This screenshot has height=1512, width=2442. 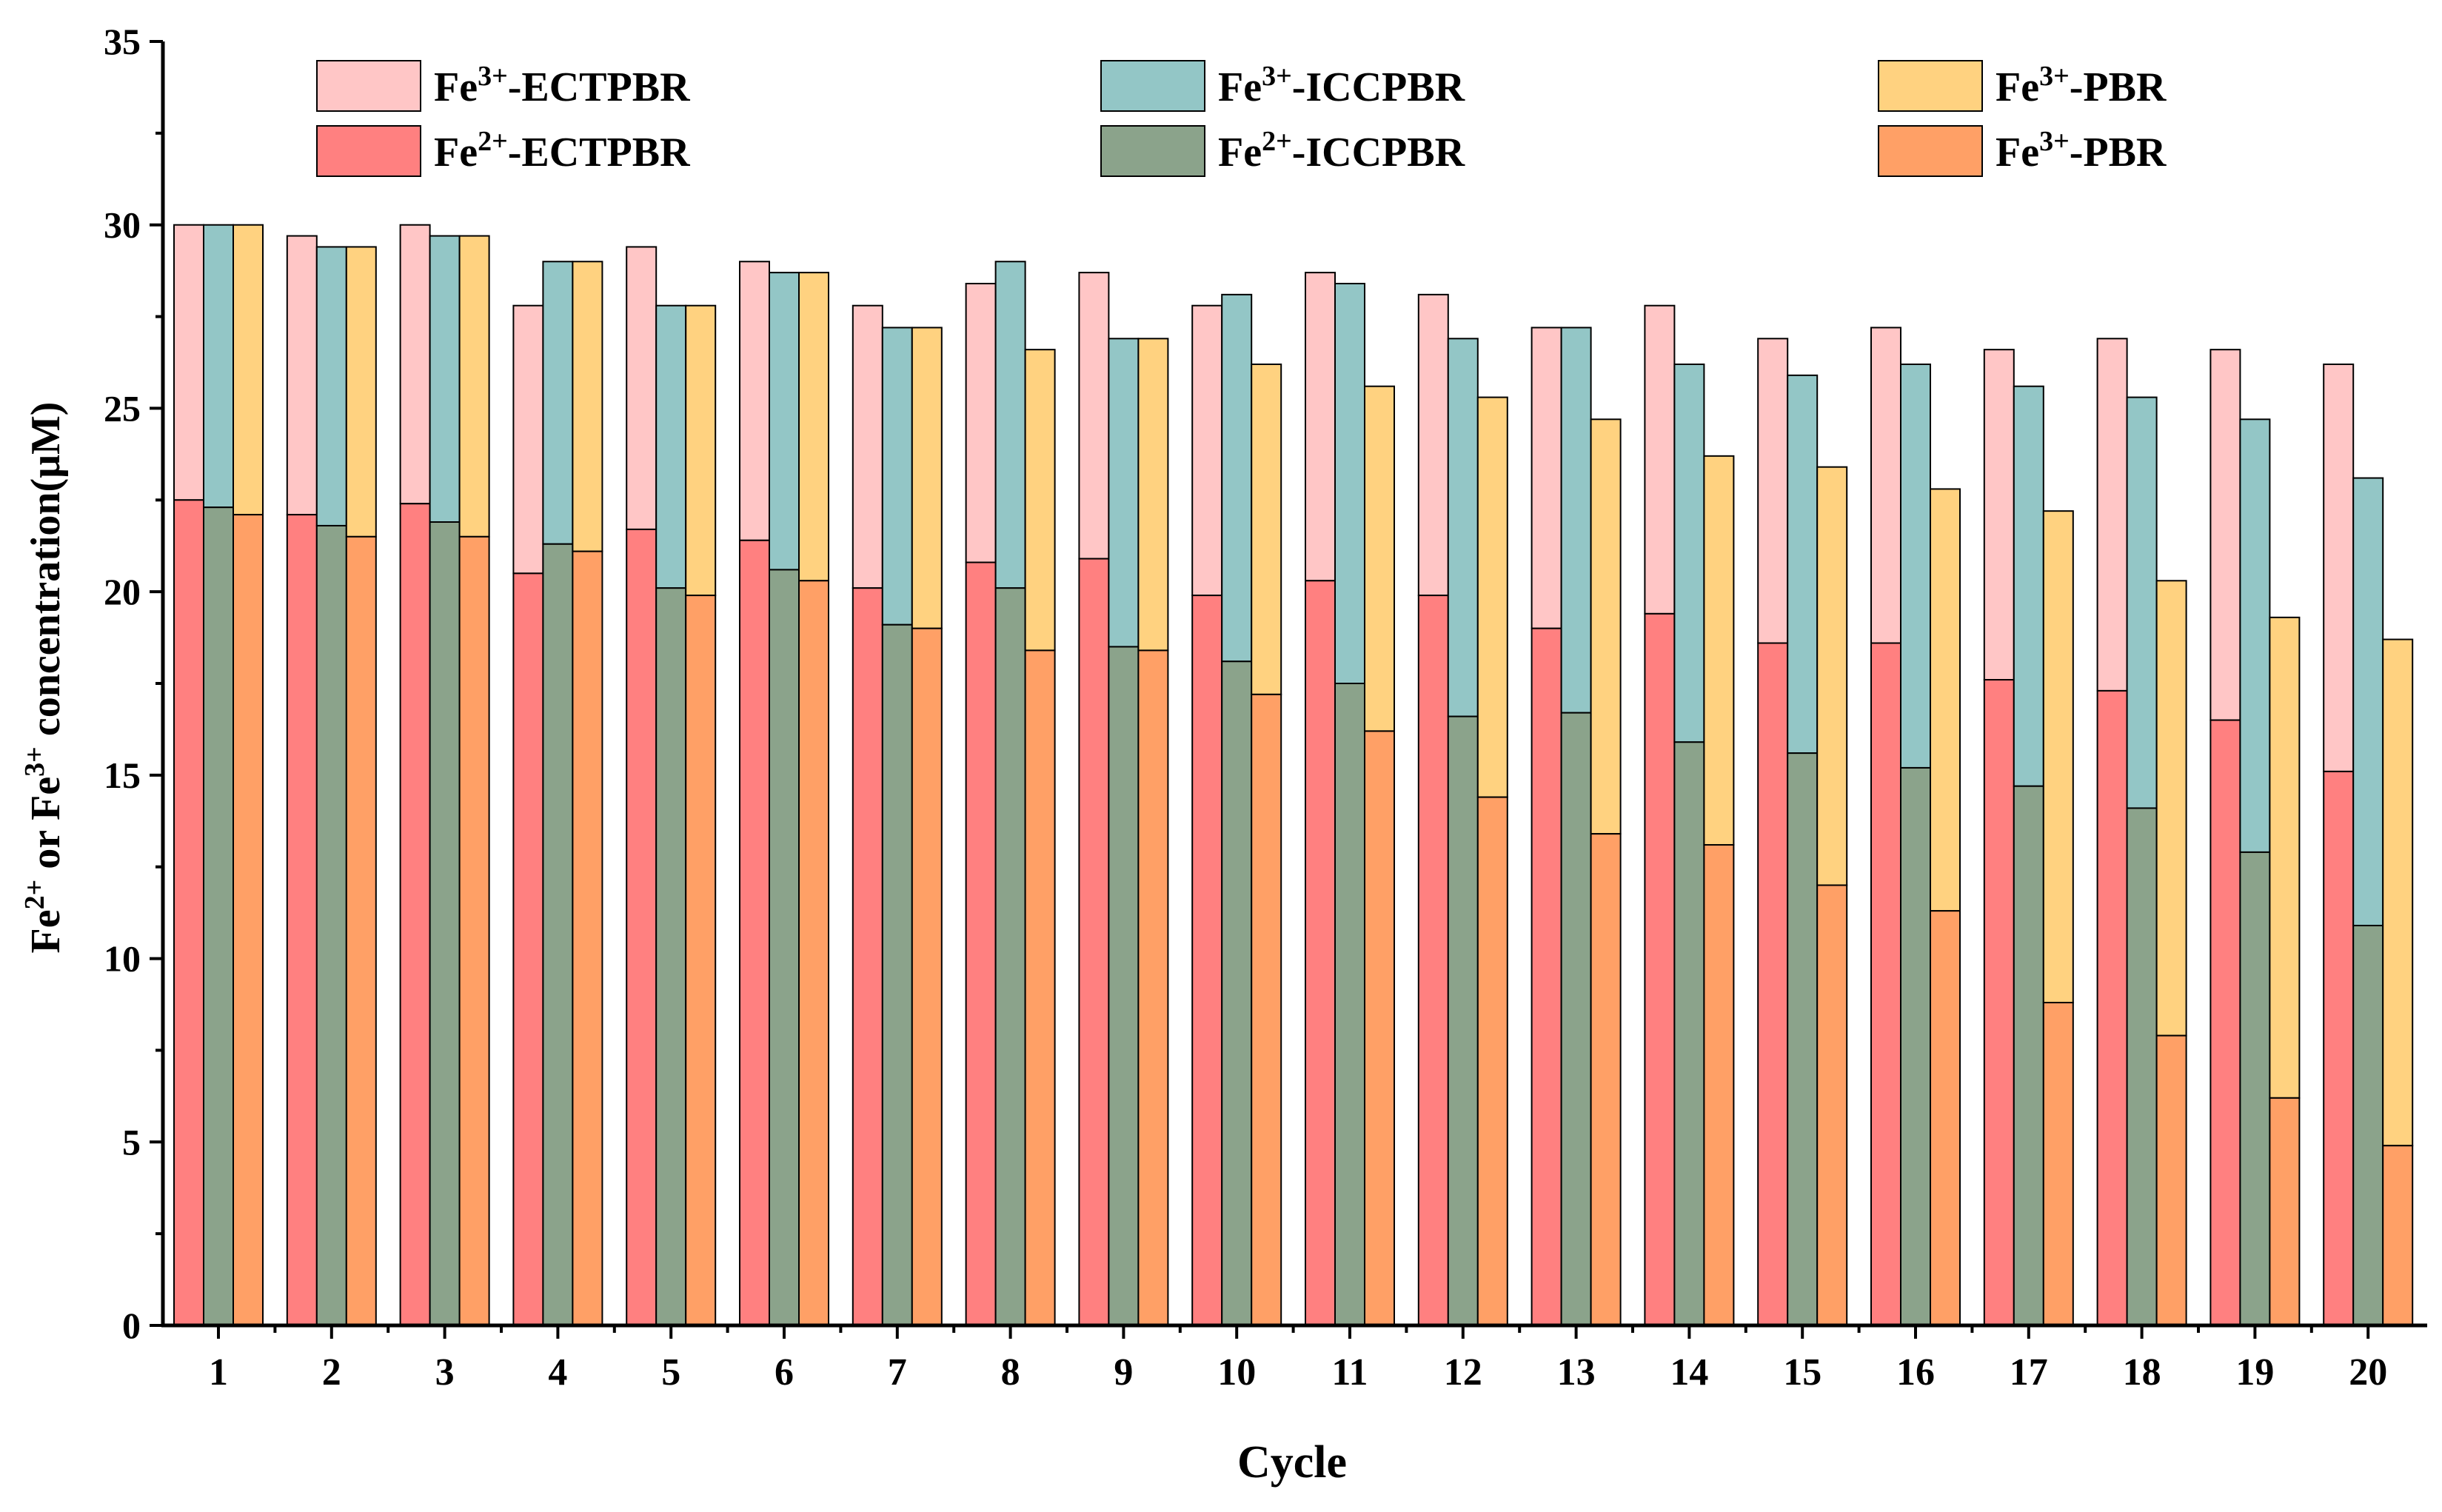 I want to click on x-tick-label: 2, so click(x=331, y=1372).